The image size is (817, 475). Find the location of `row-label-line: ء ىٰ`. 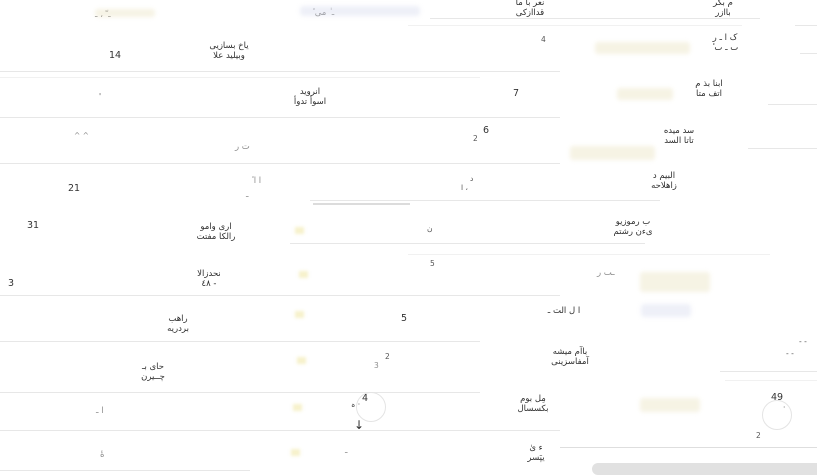

row-label-line: ء ىٰ is located at coordinates (536, 448).